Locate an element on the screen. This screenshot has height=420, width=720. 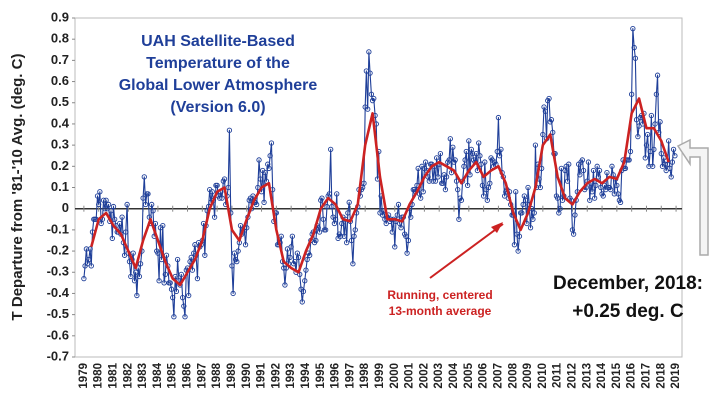
y-tick-label: 0.7 is located at coordinates (60, 59).